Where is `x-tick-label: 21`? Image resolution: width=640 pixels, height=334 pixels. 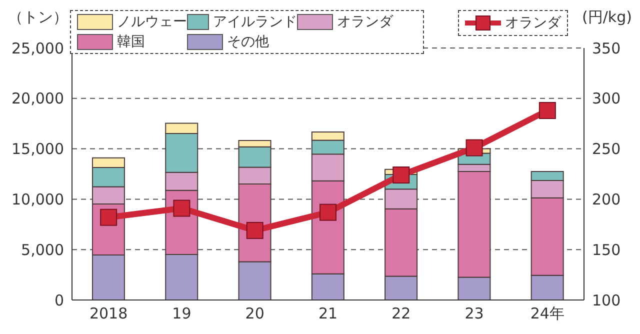
x-tick-label: 21 is located at coordinates (328, 313).